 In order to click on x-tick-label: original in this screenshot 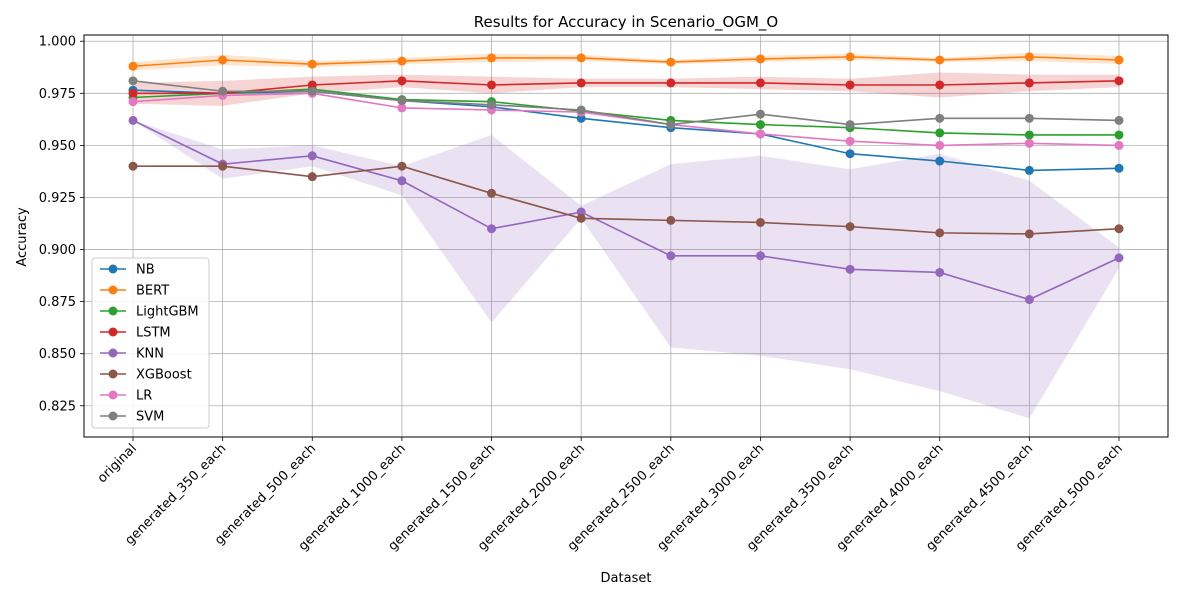, I will do `click(117, 463)`.